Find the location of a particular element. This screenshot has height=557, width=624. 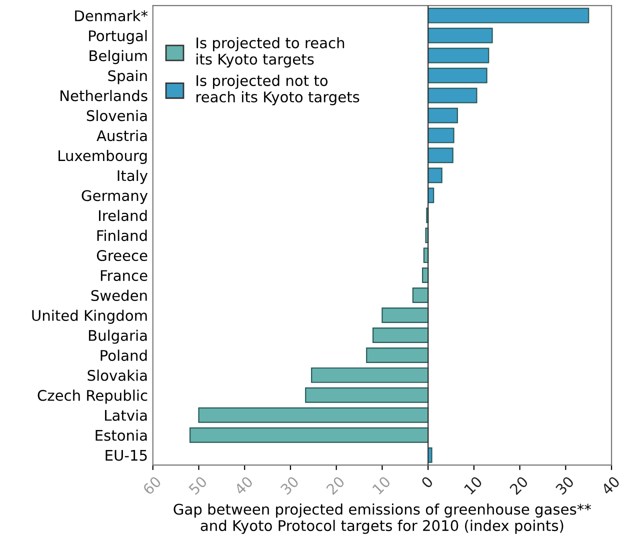

y-tick-label: Portugal is located at coordinates (118, 37).